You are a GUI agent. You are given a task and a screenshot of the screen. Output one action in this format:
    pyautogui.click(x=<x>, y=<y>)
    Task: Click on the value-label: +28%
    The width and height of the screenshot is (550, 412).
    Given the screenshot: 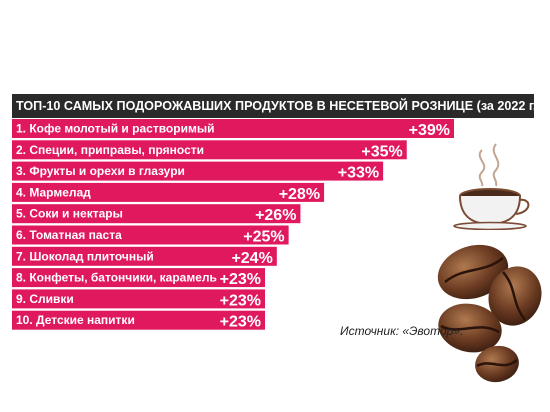 What is the action you would take?
    pyautogui.click(x=299, y=194)
    